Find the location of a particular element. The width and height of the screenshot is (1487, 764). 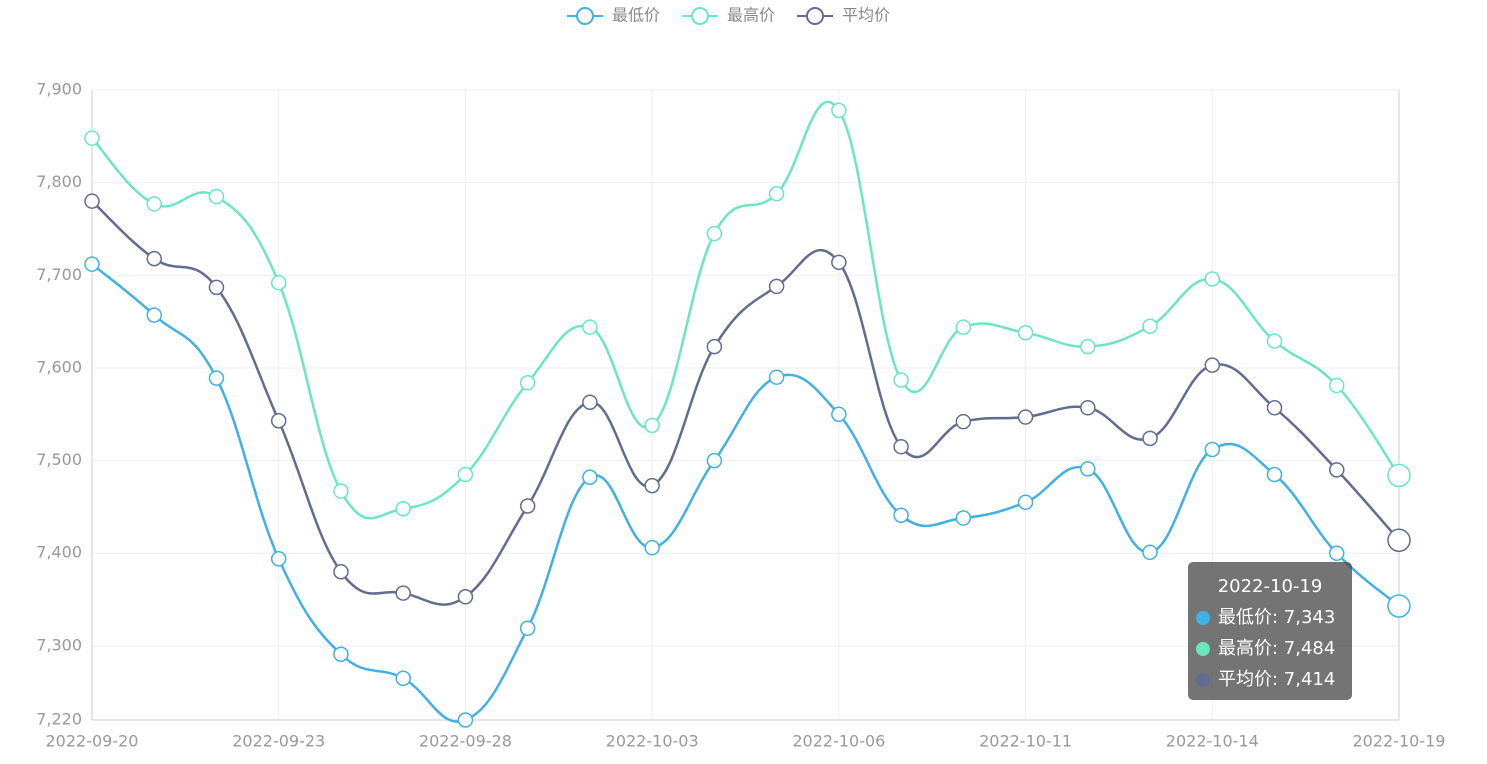

y-tick-label: 7,400 is located at coordinates (59, 552).